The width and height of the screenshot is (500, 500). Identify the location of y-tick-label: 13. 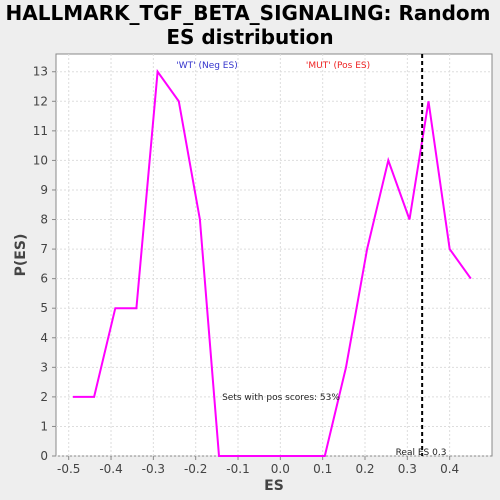
(40, 72).